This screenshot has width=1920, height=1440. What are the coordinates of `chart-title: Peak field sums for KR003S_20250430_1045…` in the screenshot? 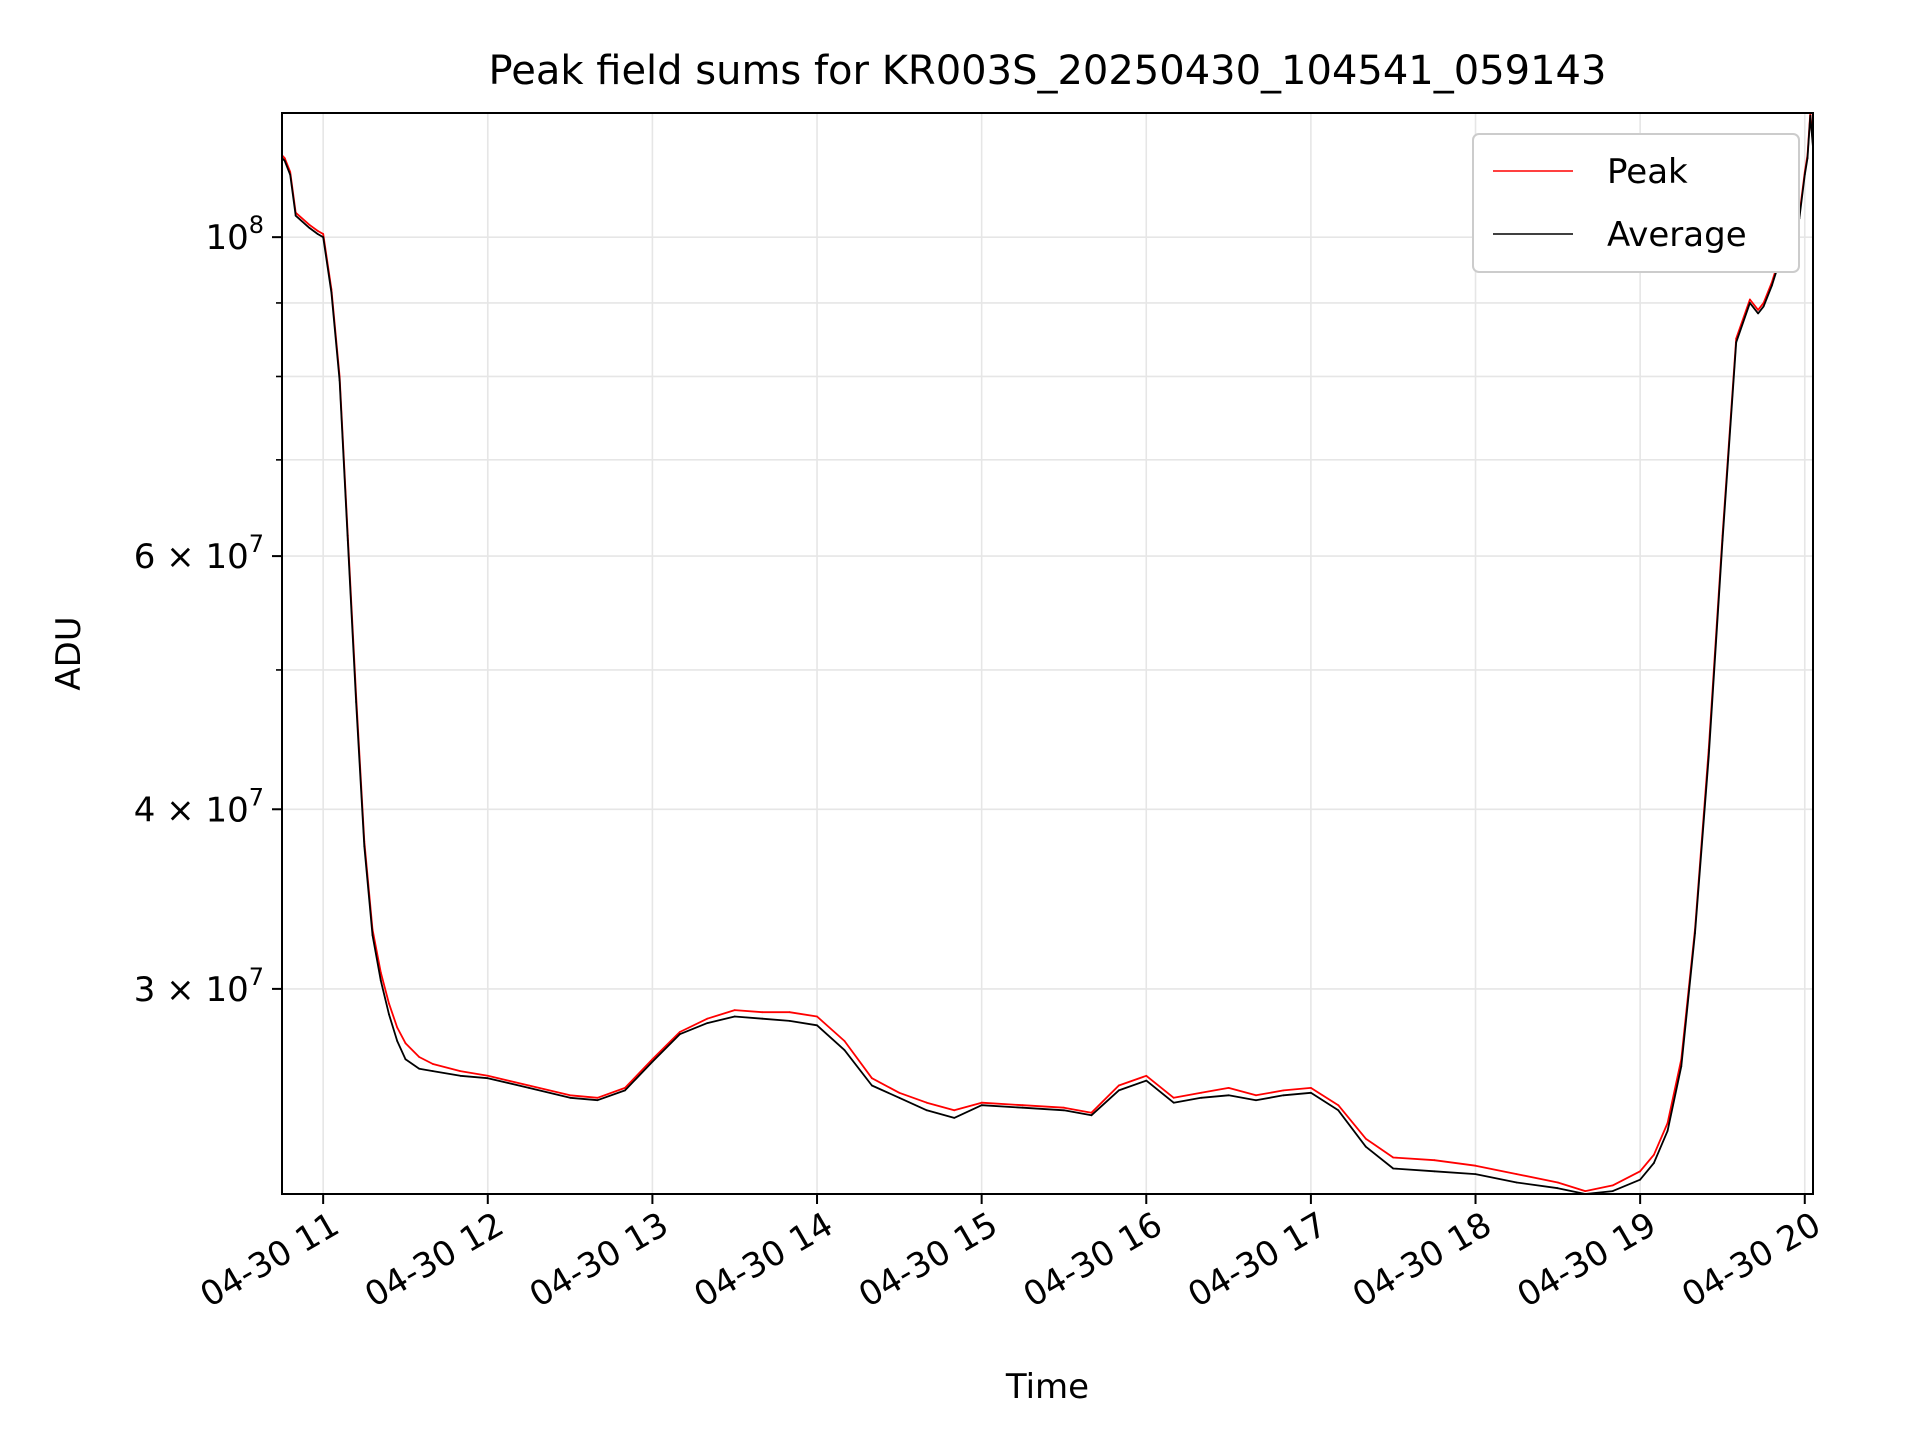 It's located at (1048, 71).